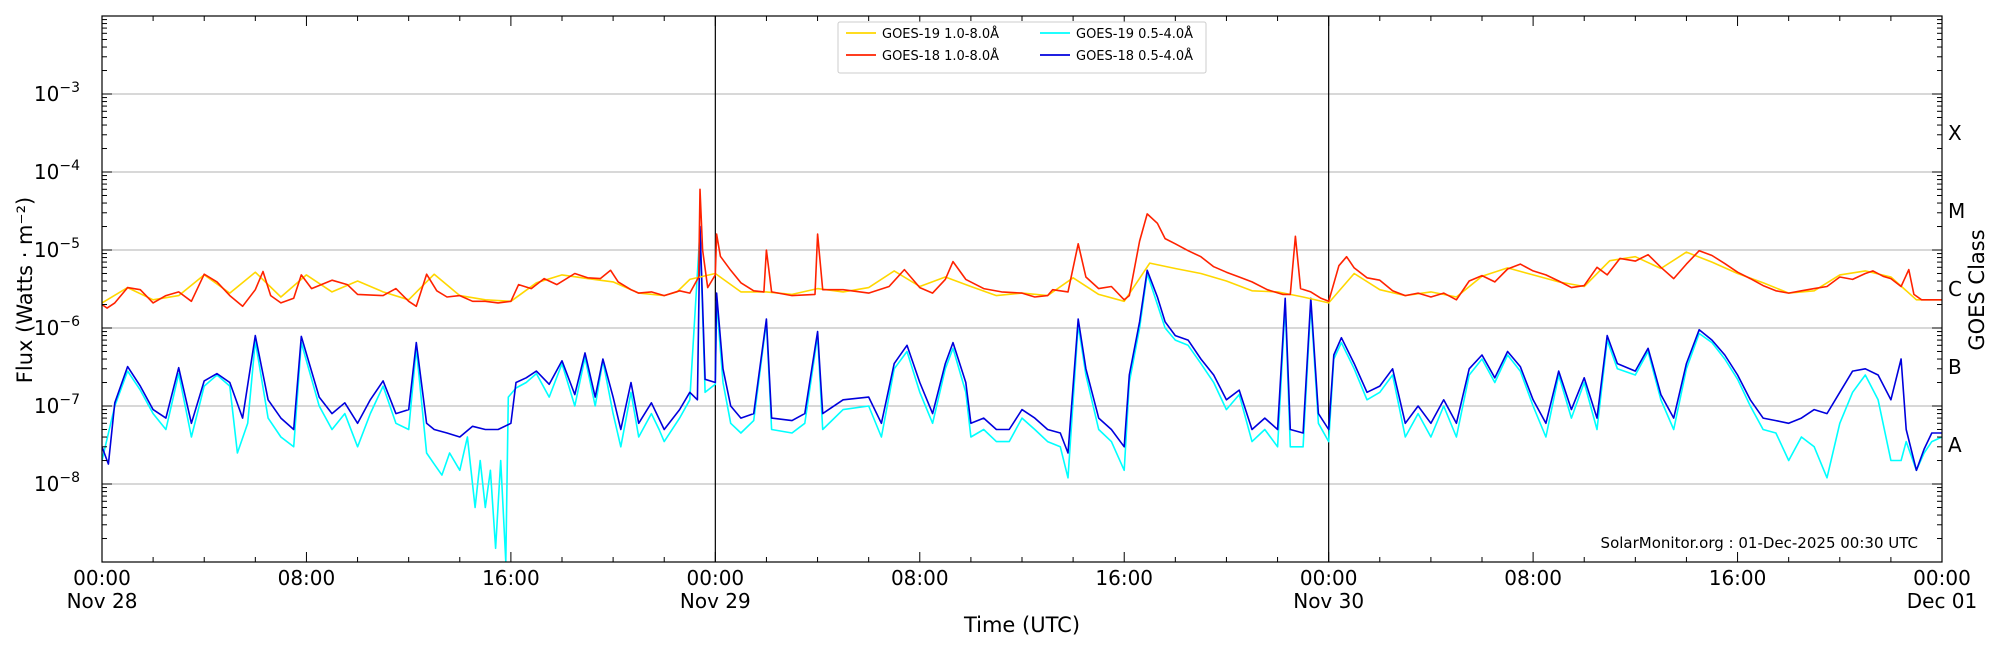 The height and width of the screenshot is (650, 2000). Describe the element at coordinates (57, 93) in the screenshot. I see `y-tick-label: 10⁻³` at that location.